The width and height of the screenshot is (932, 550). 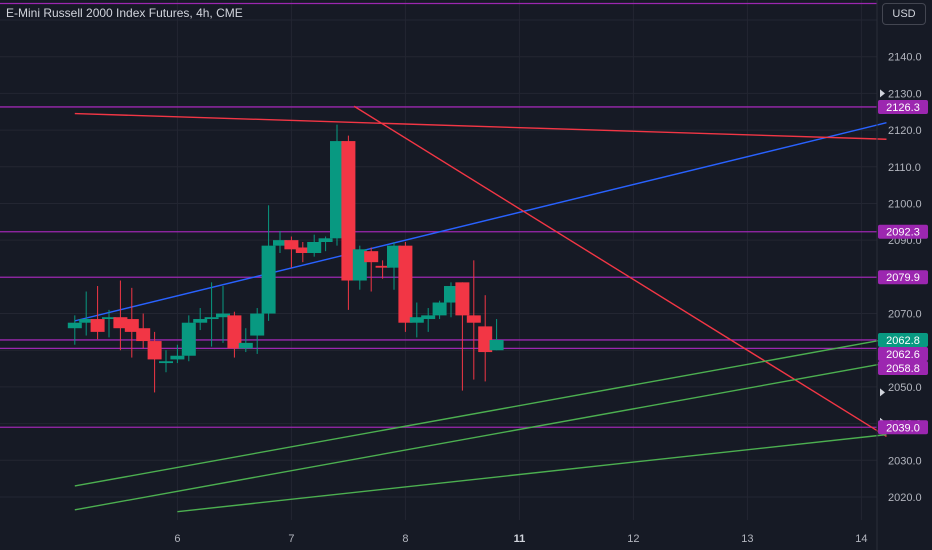 What do you see at coordinates (861, 539) in the screenshot?
I see `time-tick-label: 14` at bounding box center [861, 539].